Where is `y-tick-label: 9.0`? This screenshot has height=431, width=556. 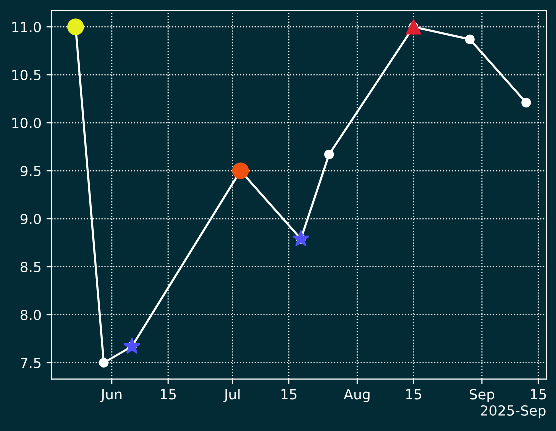
y-tick-label: 9.0 is located at coordinates (31, 219).